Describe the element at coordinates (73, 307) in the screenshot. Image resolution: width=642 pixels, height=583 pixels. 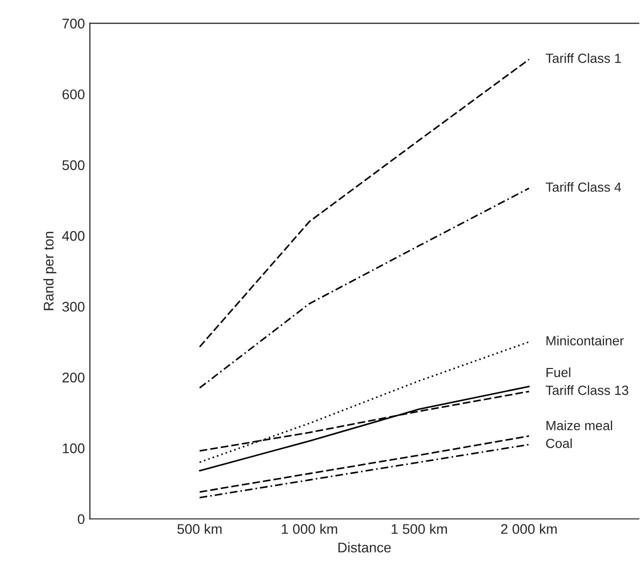
I see `y-tick-label: 300` at that location.